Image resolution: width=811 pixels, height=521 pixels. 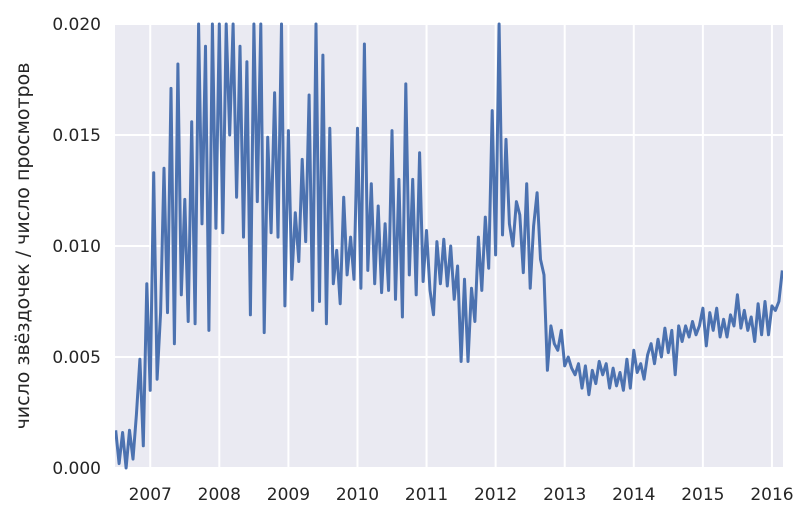 I want to click on y-tick-label: 0.015, so click(x=76, y=136).